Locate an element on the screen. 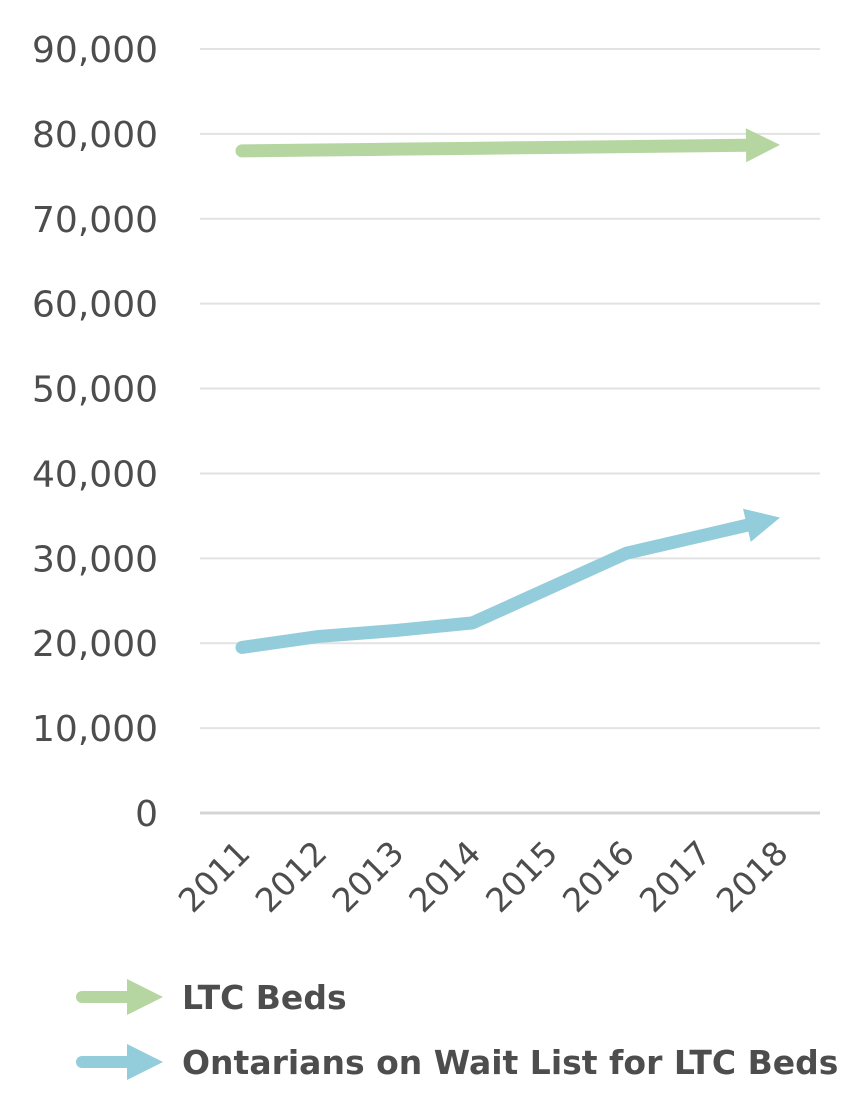 The image size is (848, 1110). y-tick-label: 50,000 is located at coordinates (95, 390).